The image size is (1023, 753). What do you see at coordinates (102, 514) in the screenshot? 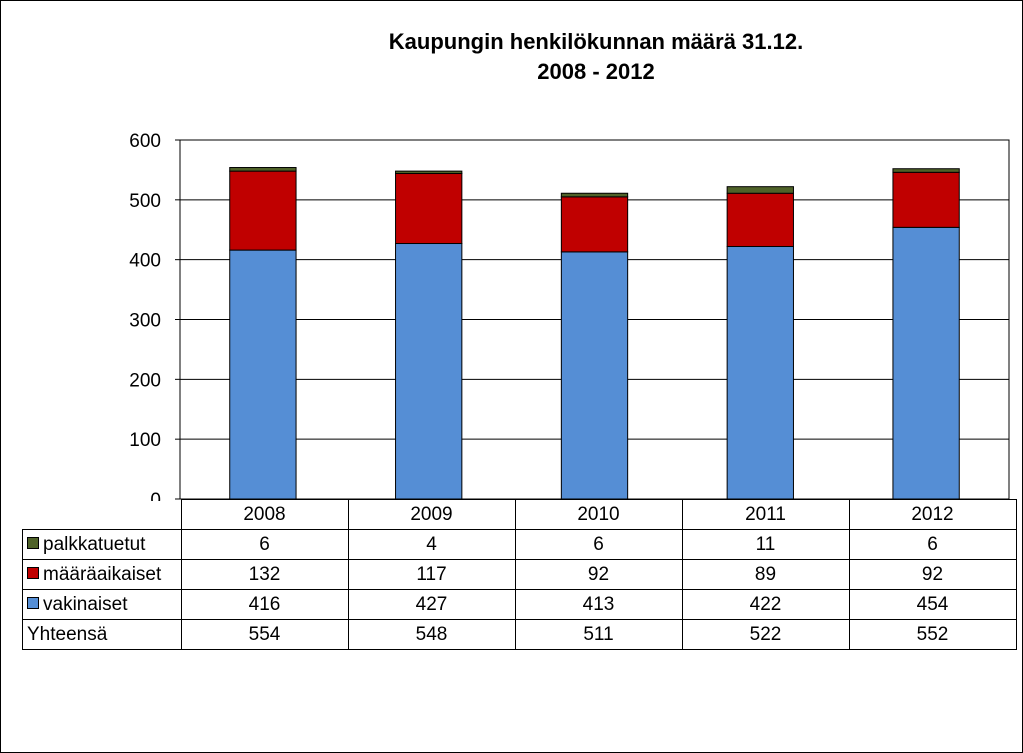
I see `table-corner-cell` at bounding box center [102, 514].